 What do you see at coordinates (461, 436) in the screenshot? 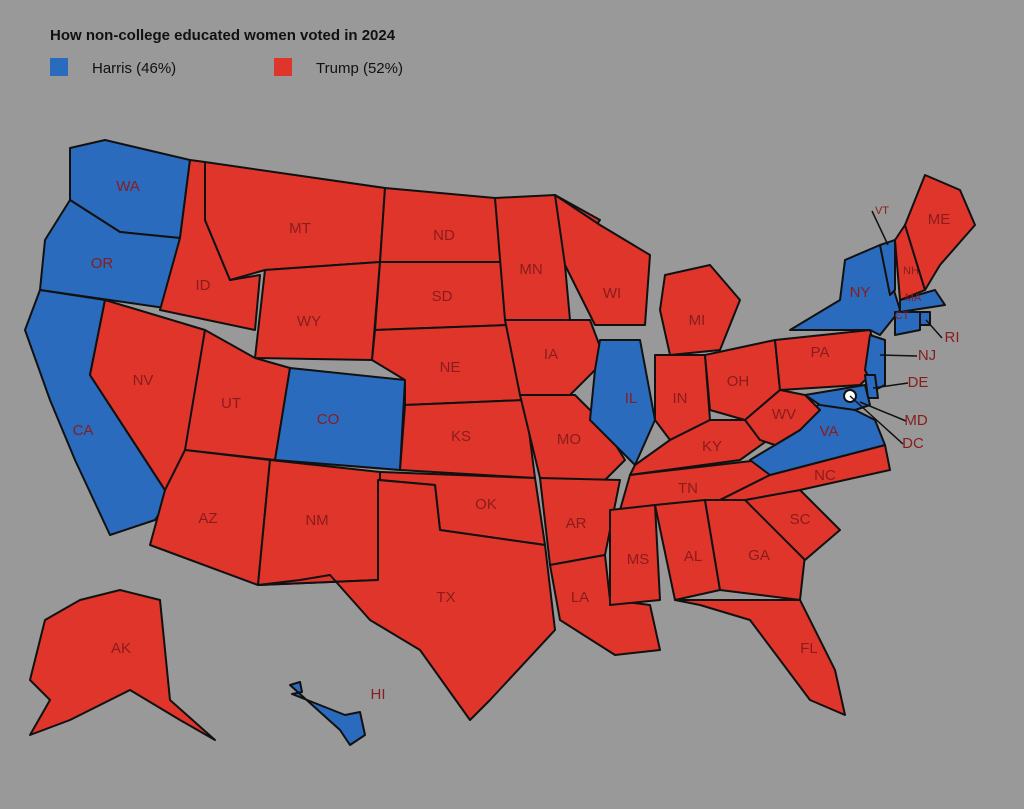
I see `state-label: KS` at bounding box center [461, 436].